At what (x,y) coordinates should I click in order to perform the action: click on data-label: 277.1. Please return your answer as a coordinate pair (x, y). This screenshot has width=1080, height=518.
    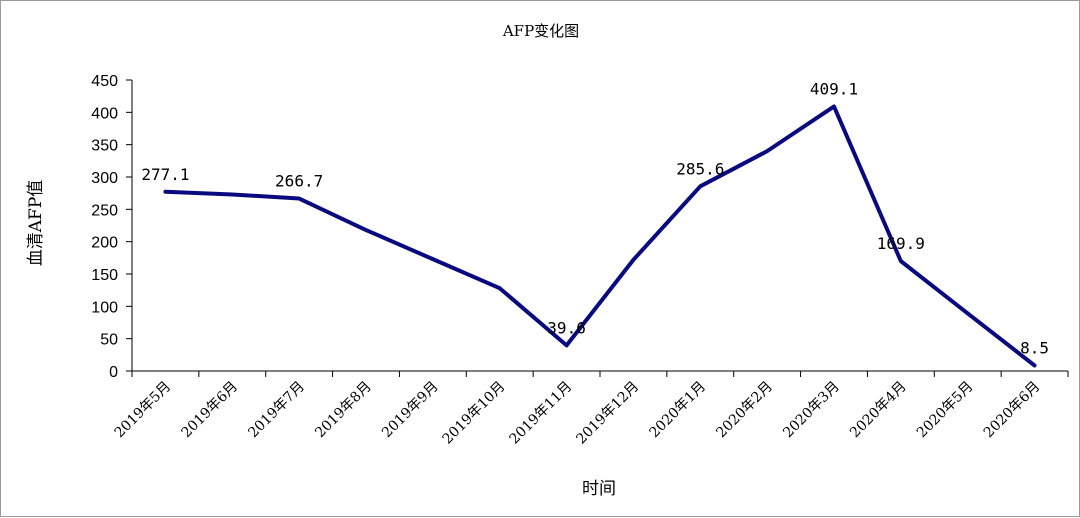
    Looking at the image, I should click on (165, 174).